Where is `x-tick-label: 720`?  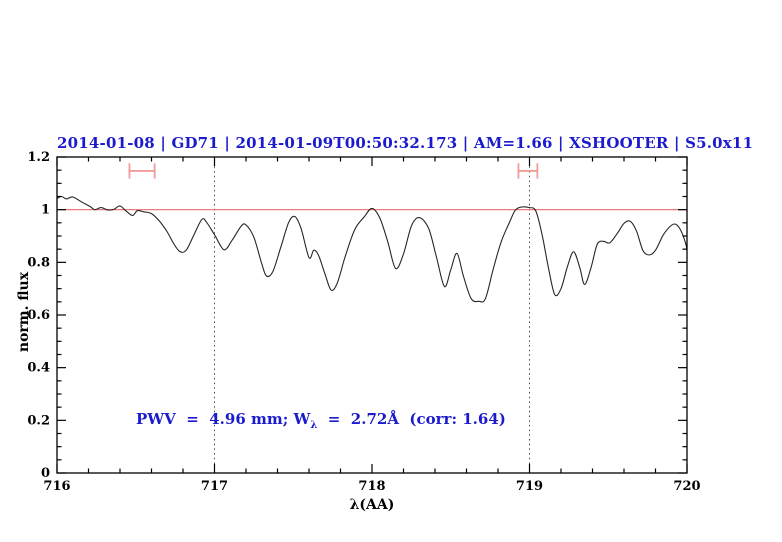 x-tick-label: 720 is located at coordinates (686, 486).